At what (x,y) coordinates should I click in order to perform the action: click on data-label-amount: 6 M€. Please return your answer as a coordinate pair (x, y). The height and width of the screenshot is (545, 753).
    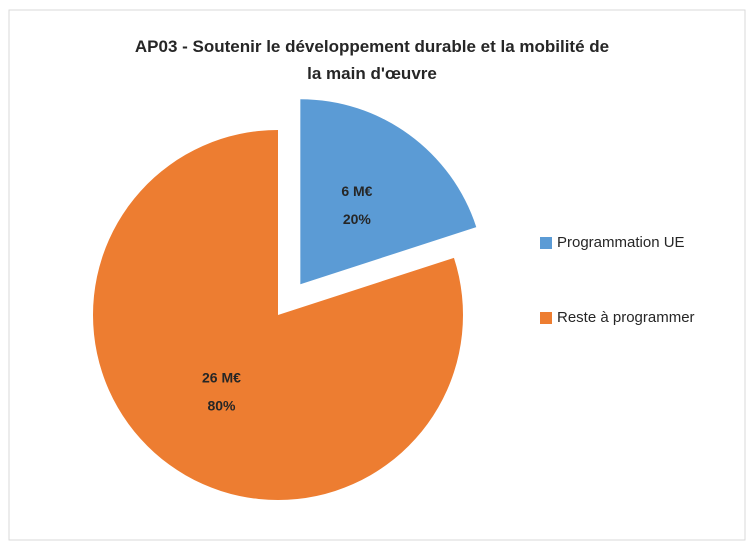
    Looking at the image, I should click on (356, 191).